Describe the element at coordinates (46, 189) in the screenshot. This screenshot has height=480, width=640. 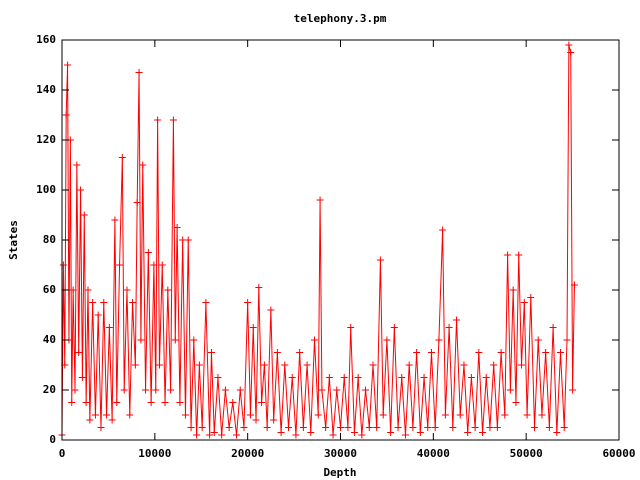
I see `y-tick-label: 100` at that location.